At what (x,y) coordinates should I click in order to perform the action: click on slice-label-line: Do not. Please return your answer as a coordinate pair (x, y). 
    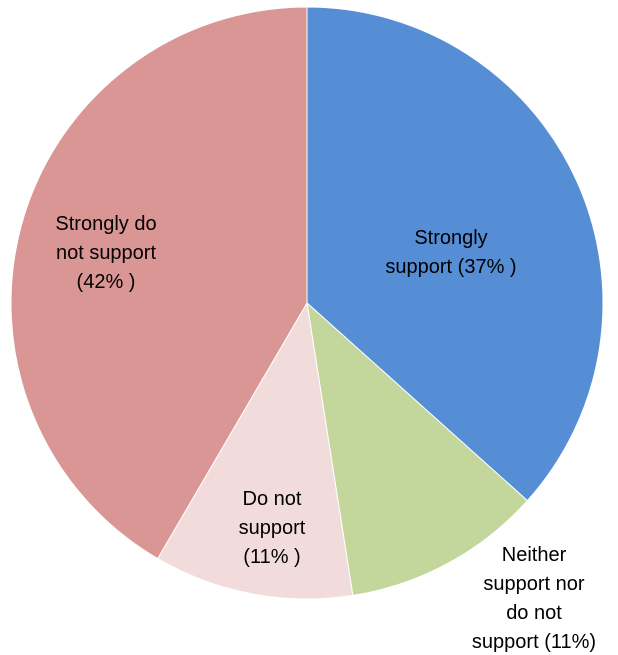
    Looking at the image, I should click on (272, 499).